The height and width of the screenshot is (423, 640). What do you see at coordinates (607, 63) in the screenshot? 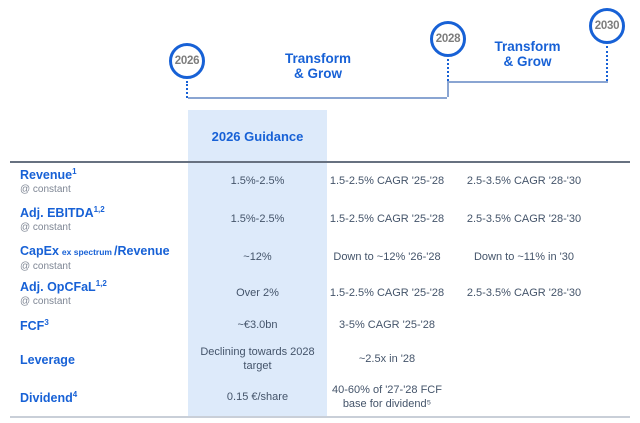
I see `dotted-connector-2030` at bounding box center [607, 63].